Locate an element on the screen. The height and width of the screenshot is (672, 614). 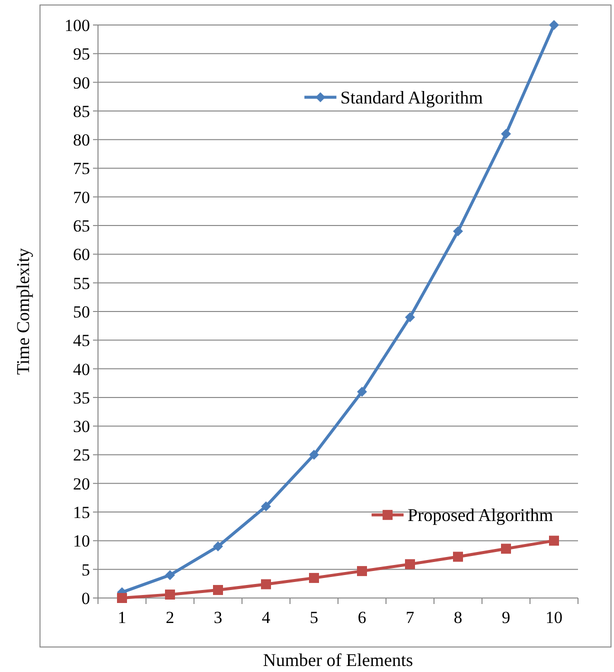
x-tick-label: 10 is located at coordinates (554, 617).